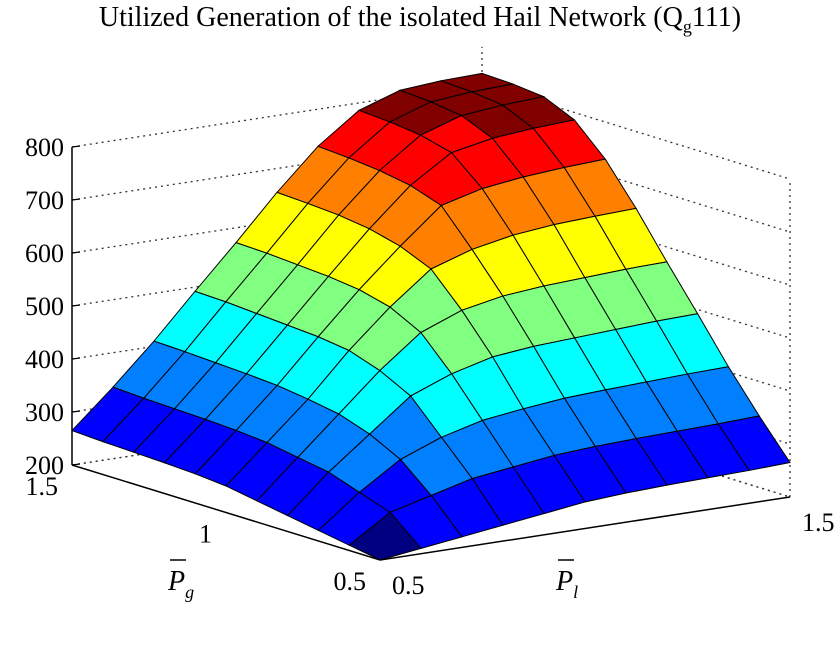  I want to click on z-tick-label: 200, so click(44, 465).